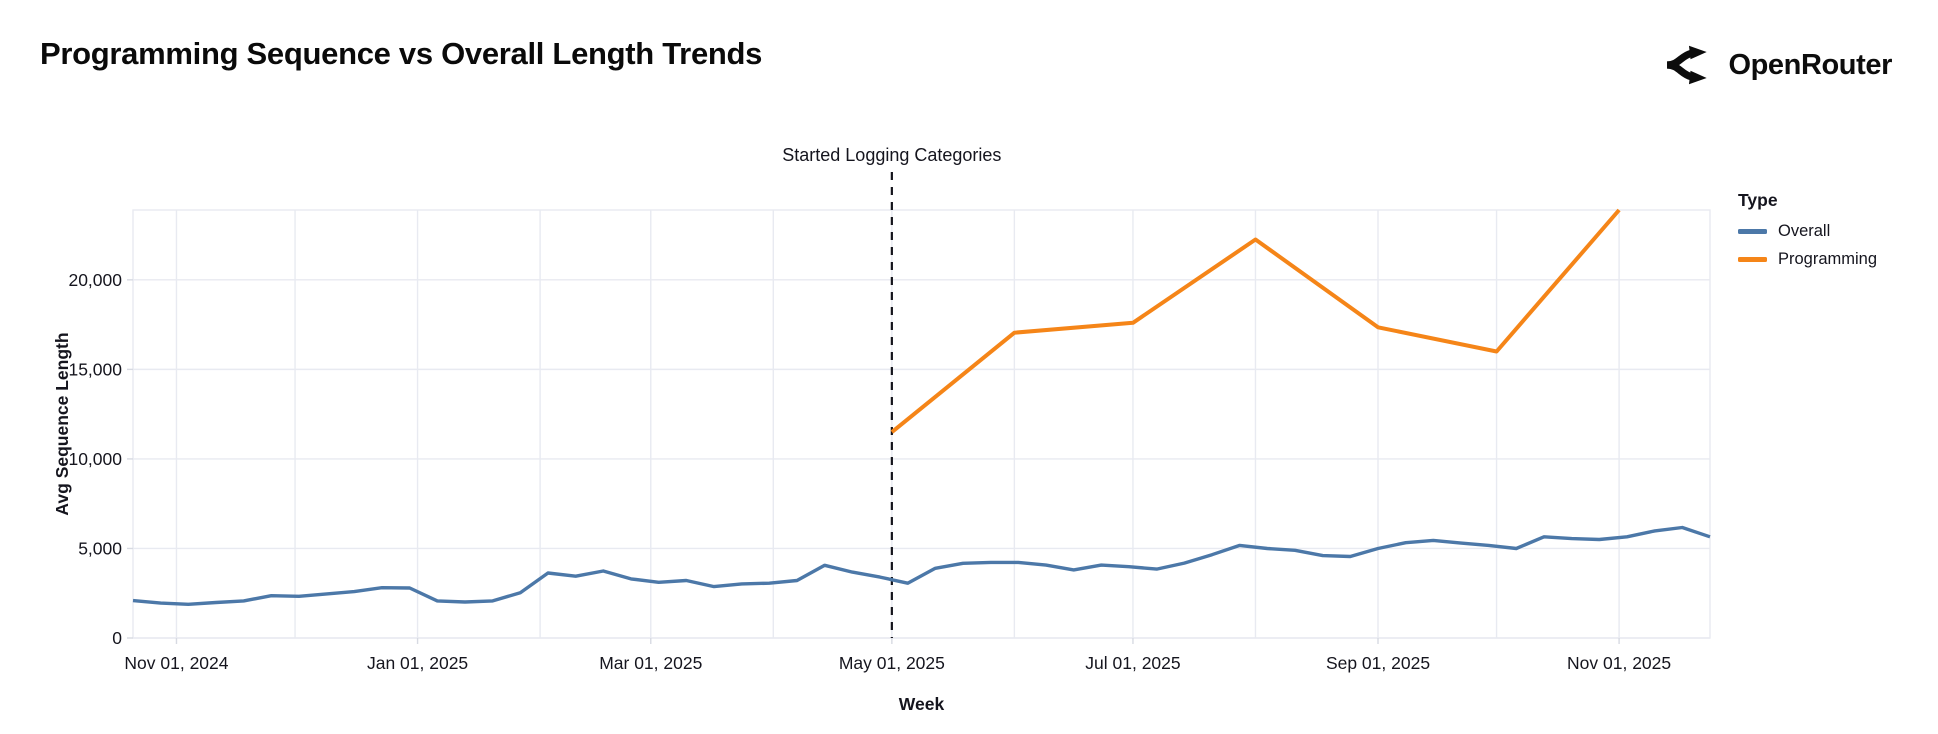 This screenshot has height=734, width=1938. I want to click on y-tick-label: 10,000, so click(95, 459).